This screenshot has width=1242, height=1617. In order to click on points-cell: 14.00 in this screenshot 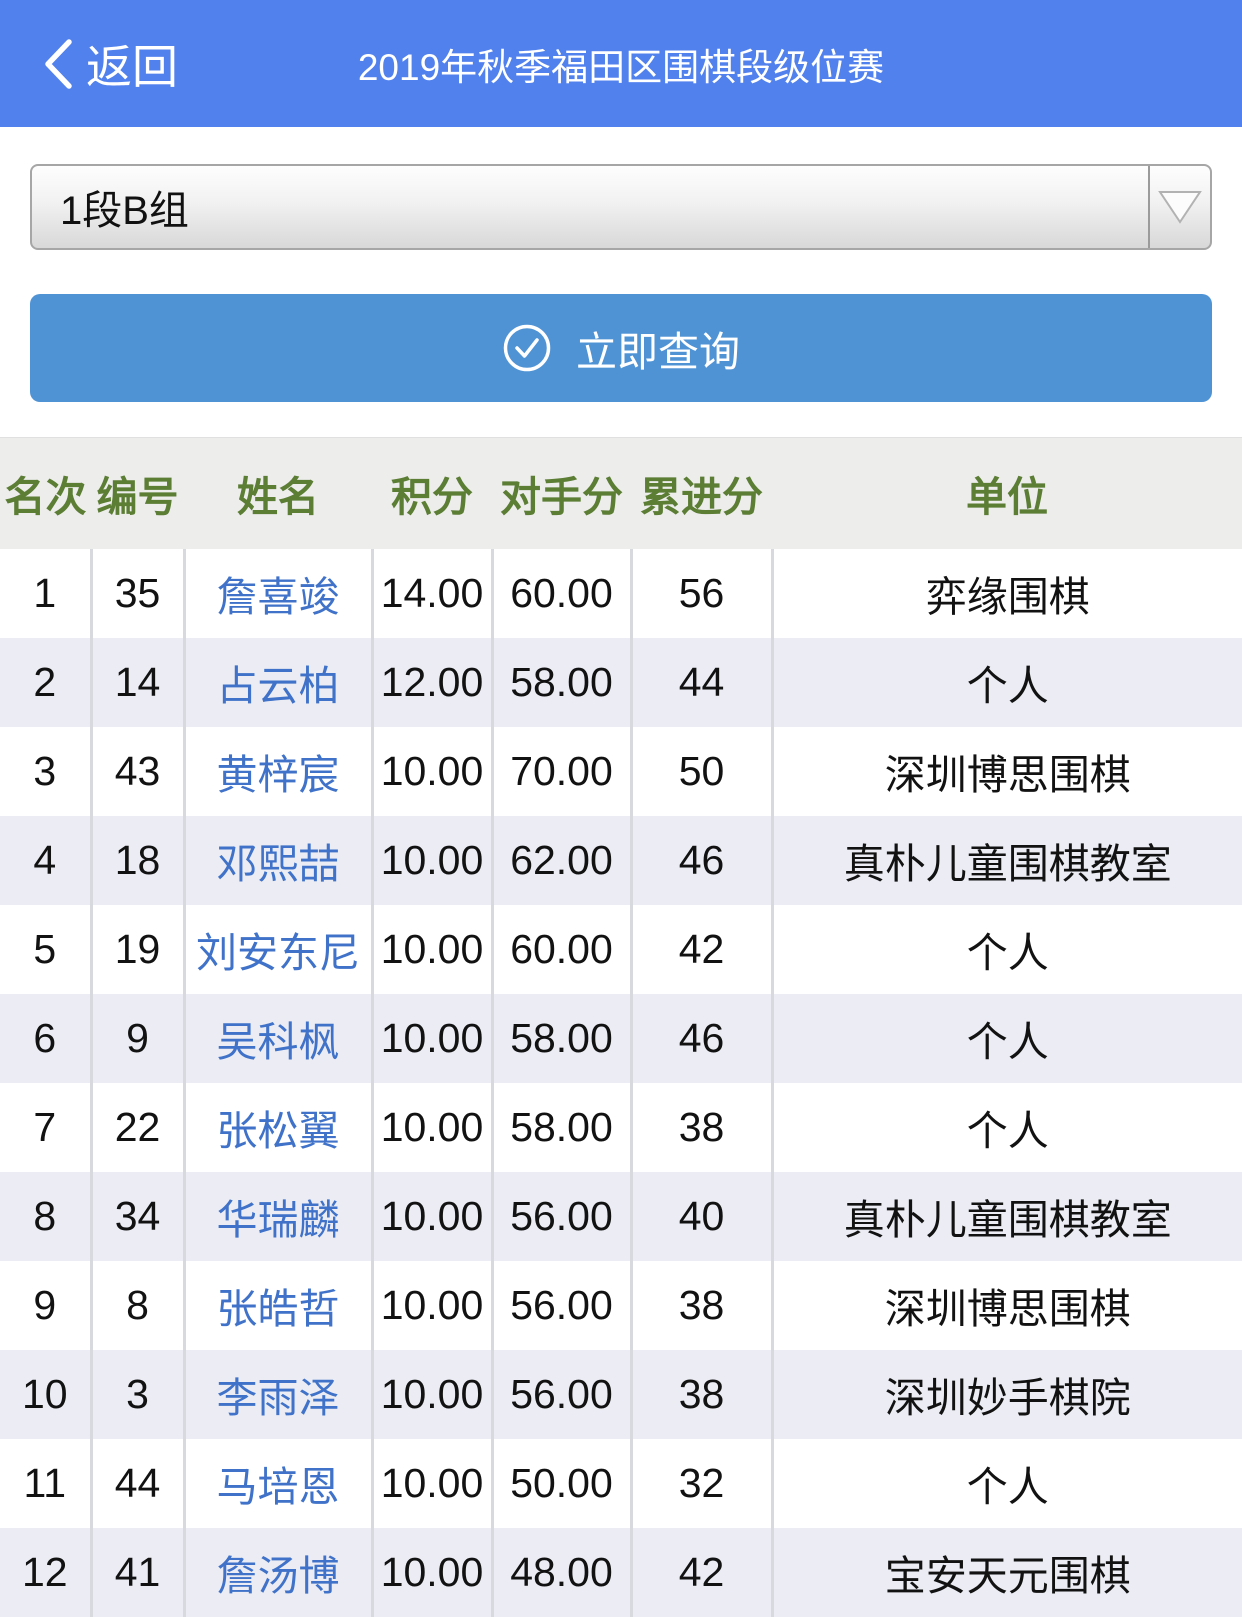, I will do `click(431, 593)`.